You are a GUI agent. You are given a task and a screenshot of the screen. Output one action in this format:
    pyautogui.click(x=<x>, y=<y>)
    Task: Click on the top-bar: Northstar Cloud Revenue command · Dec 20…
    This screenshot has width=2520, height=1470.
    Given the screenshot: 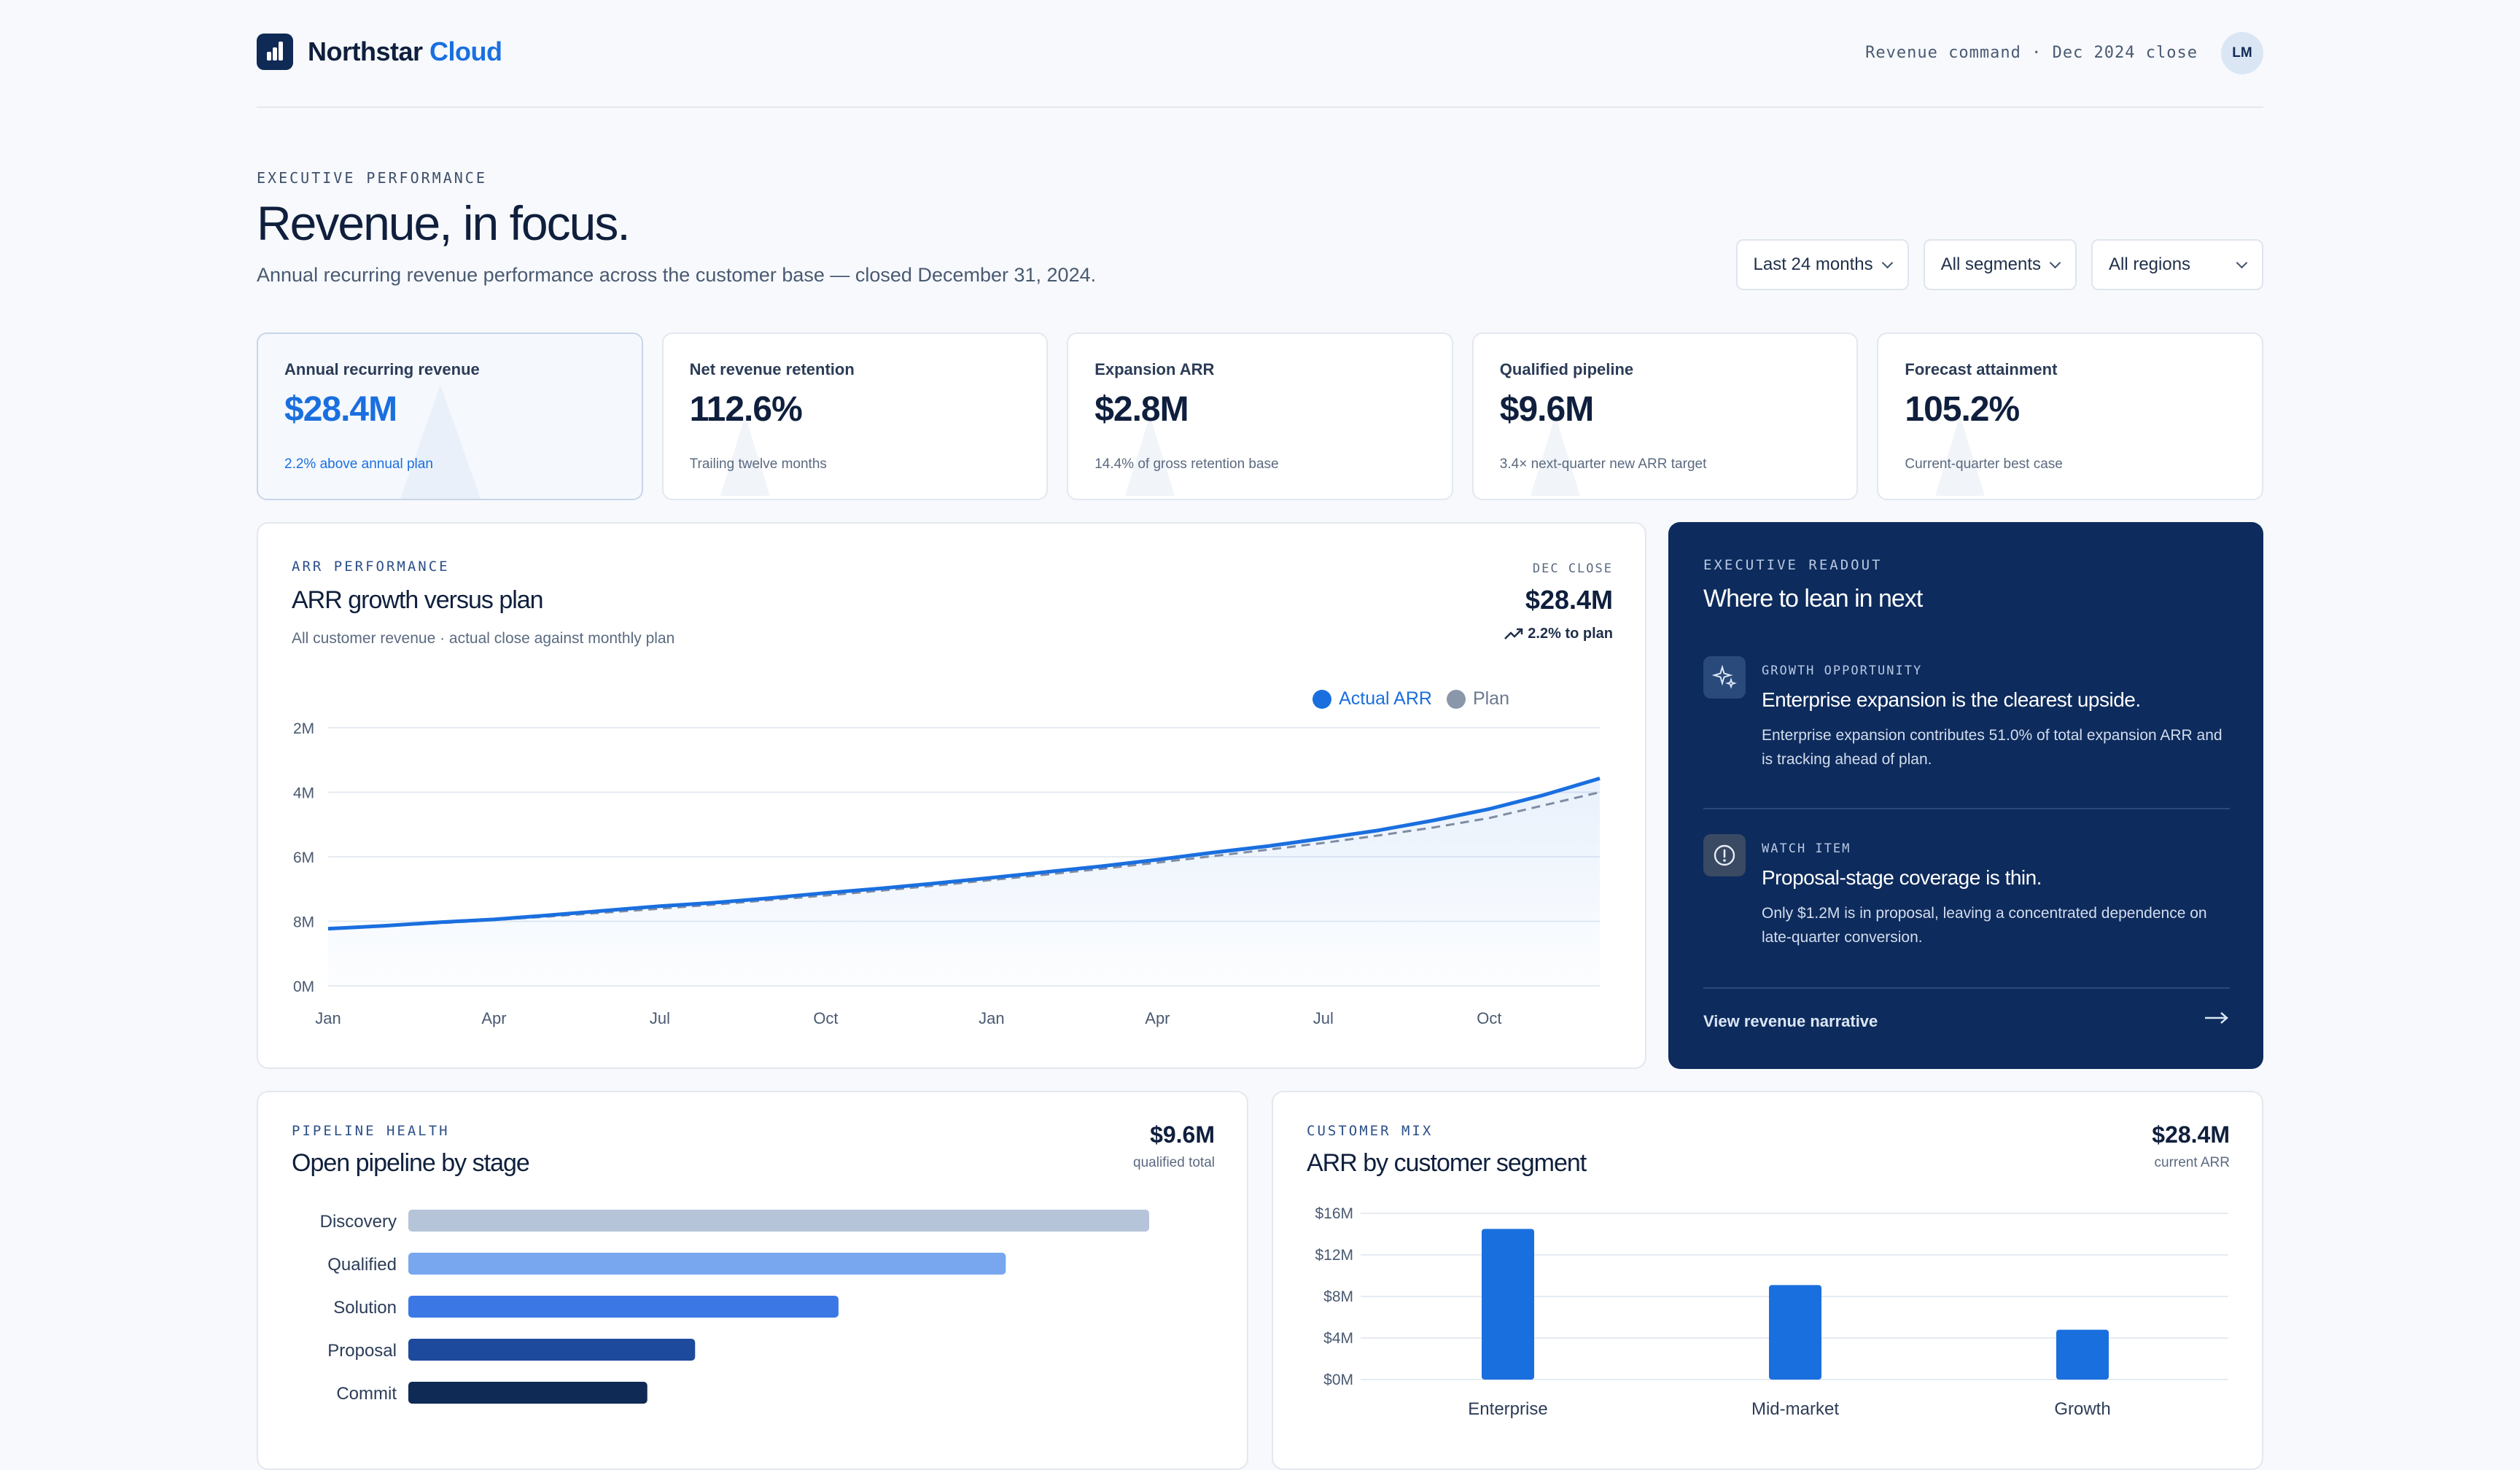 What is the action you would take?
    pyautogui.click(x=1260, y=54)
    